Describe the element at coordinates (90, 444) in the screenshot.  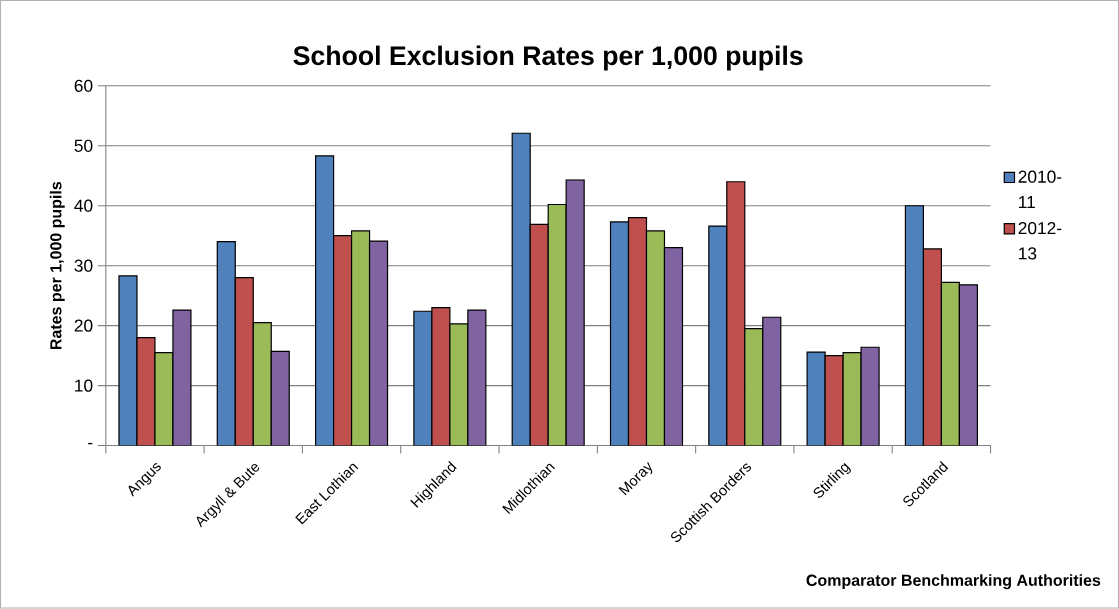
I see `y-tick-label: -` at that location.